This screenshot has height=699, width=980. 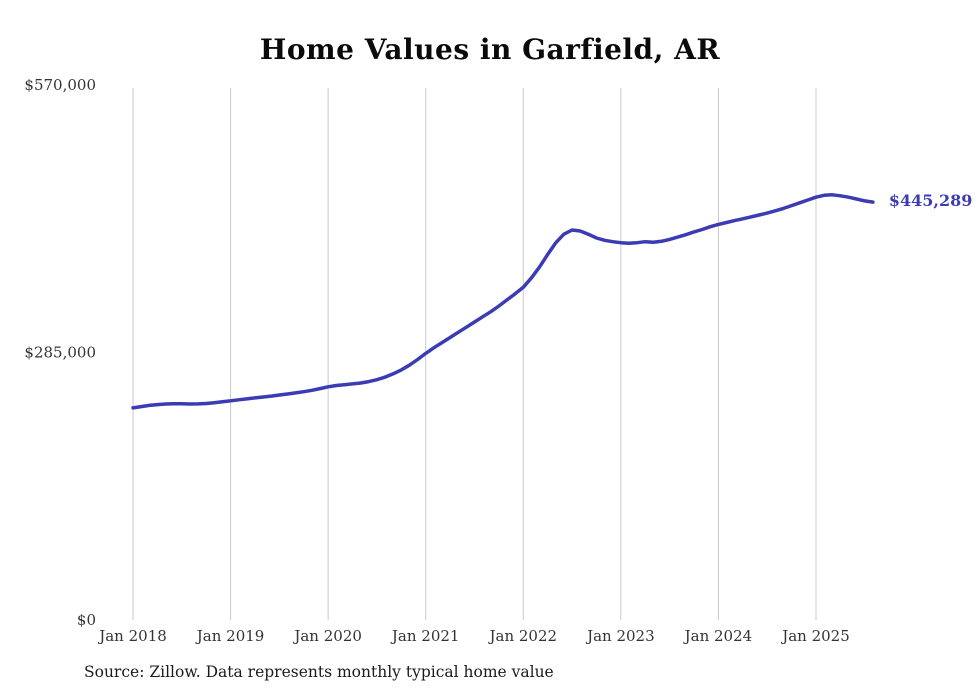 What do you see at coordinates (60, 353) in the screenshot?
I see `y-tick-label: $285,000` at bounding box center [60, 353].